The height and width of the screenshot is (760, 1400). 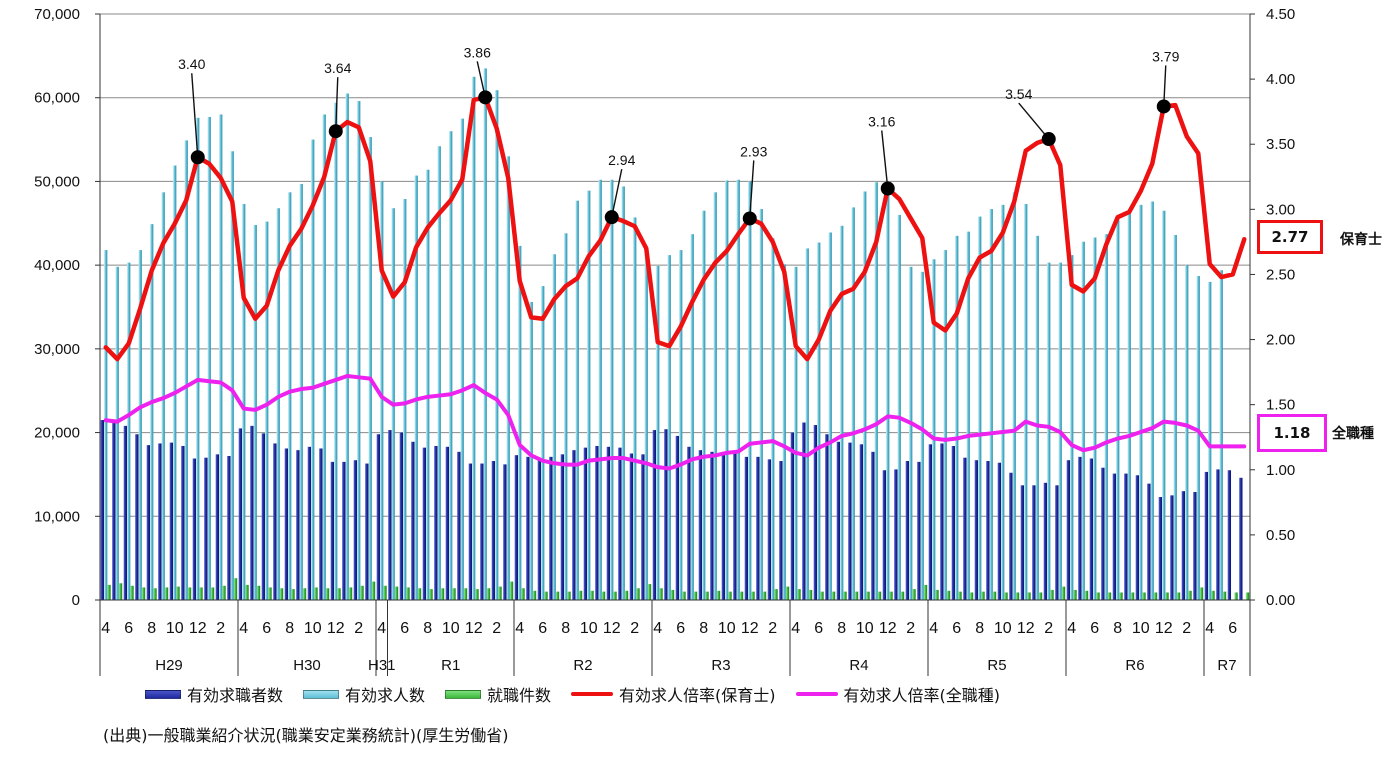 What do you see at coordinates (1280, 209) in the screenshot?
I see `right-tick-label: 3.00` at bounding box center [1280, 209].